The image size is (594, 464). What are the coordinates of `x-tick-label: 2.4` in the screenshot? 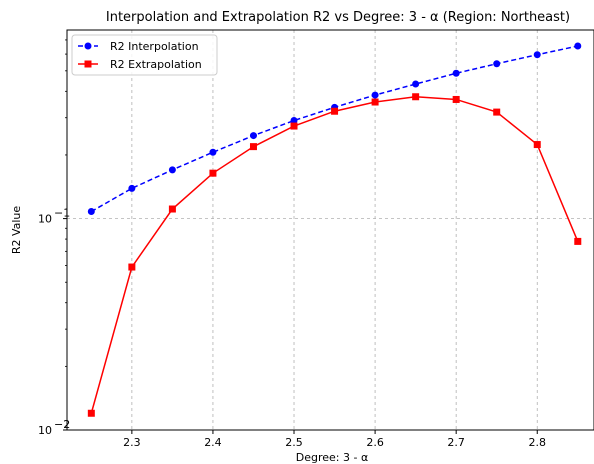 It's located at (213, 442).